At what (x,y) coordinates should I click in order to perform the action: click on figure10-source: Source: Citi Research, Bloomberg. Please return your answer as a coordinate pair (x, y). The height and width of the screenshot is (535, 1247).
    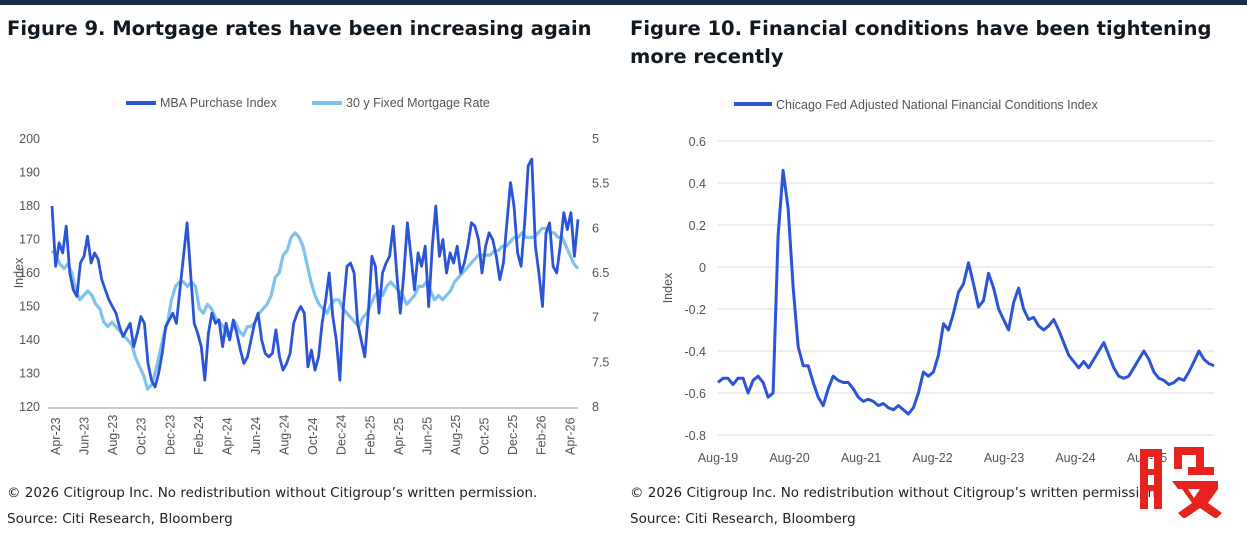
    Looking at the image, I should click on (743, 519).